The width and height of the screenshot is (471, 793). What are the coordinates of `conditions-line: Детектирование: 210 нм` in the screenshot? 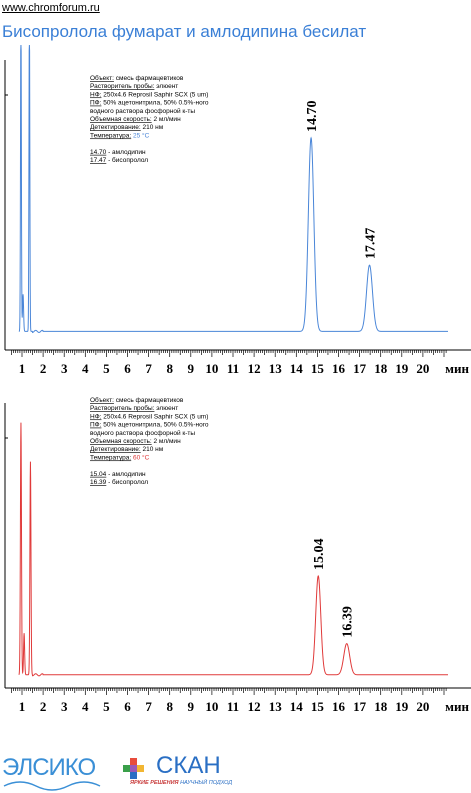 It's located at (127, 127).